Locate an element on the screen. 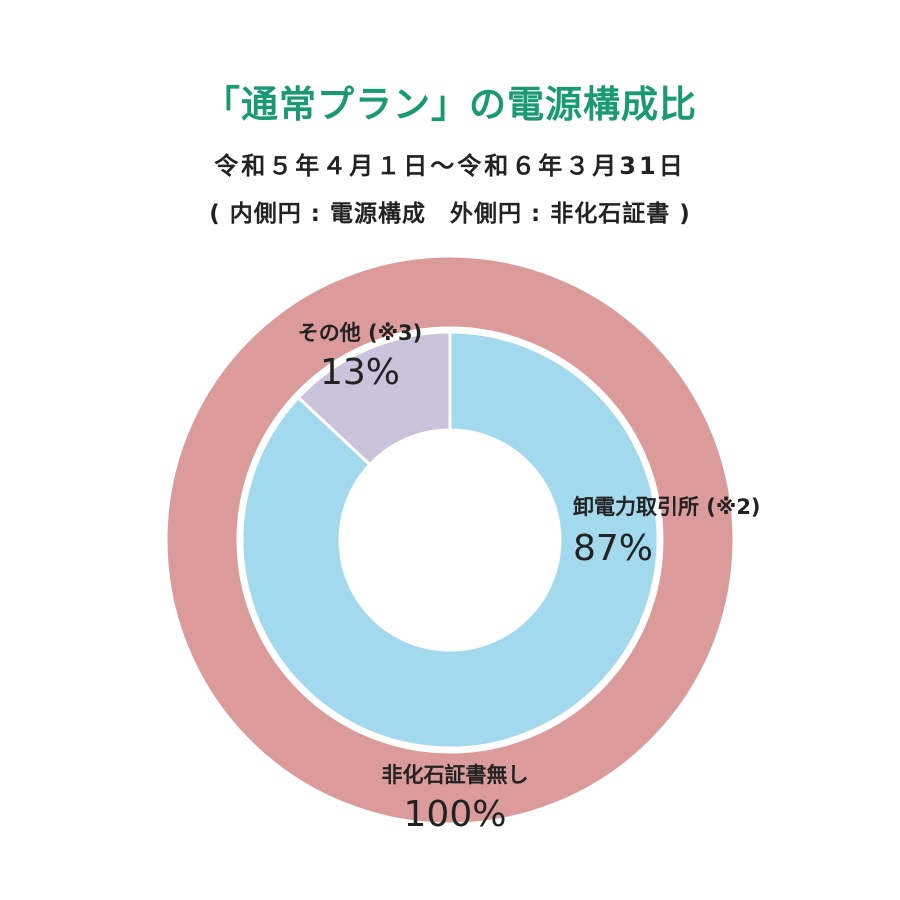 Image resolution: width=900 pixels, height=900 pixels. chart-title: 「通常プラン」の電源構成比 is located at coordinates (450, 104).